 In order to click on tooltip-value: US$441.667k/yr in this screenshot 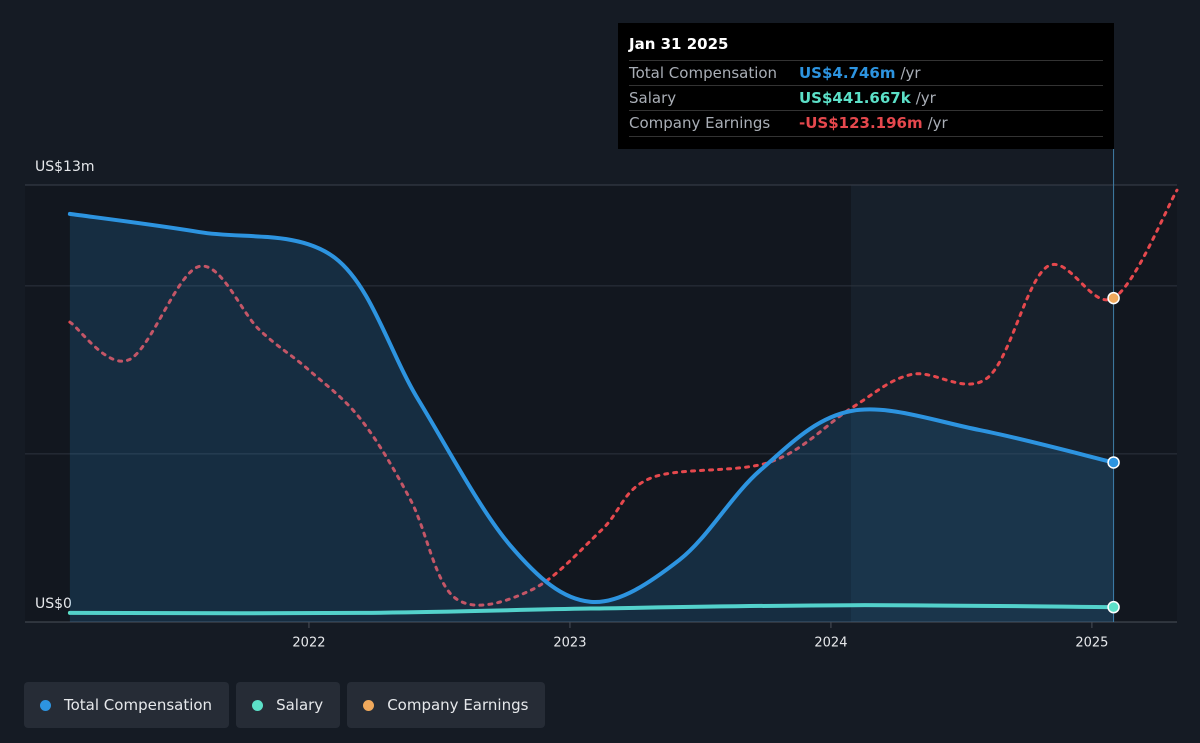, I will do `click(867, 98)`.